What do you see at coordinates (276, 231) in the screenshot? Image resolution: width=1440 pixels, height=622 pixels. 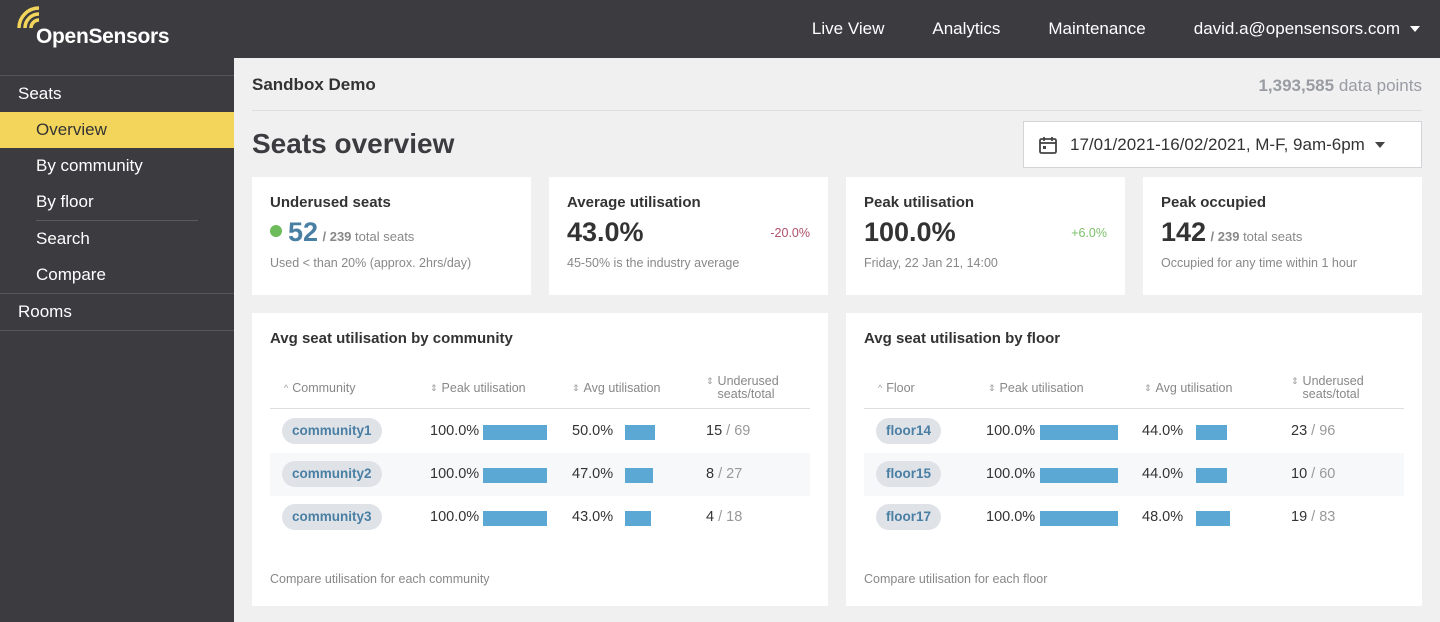 I see `status-dot-icon` at bounding box center [276, 231].